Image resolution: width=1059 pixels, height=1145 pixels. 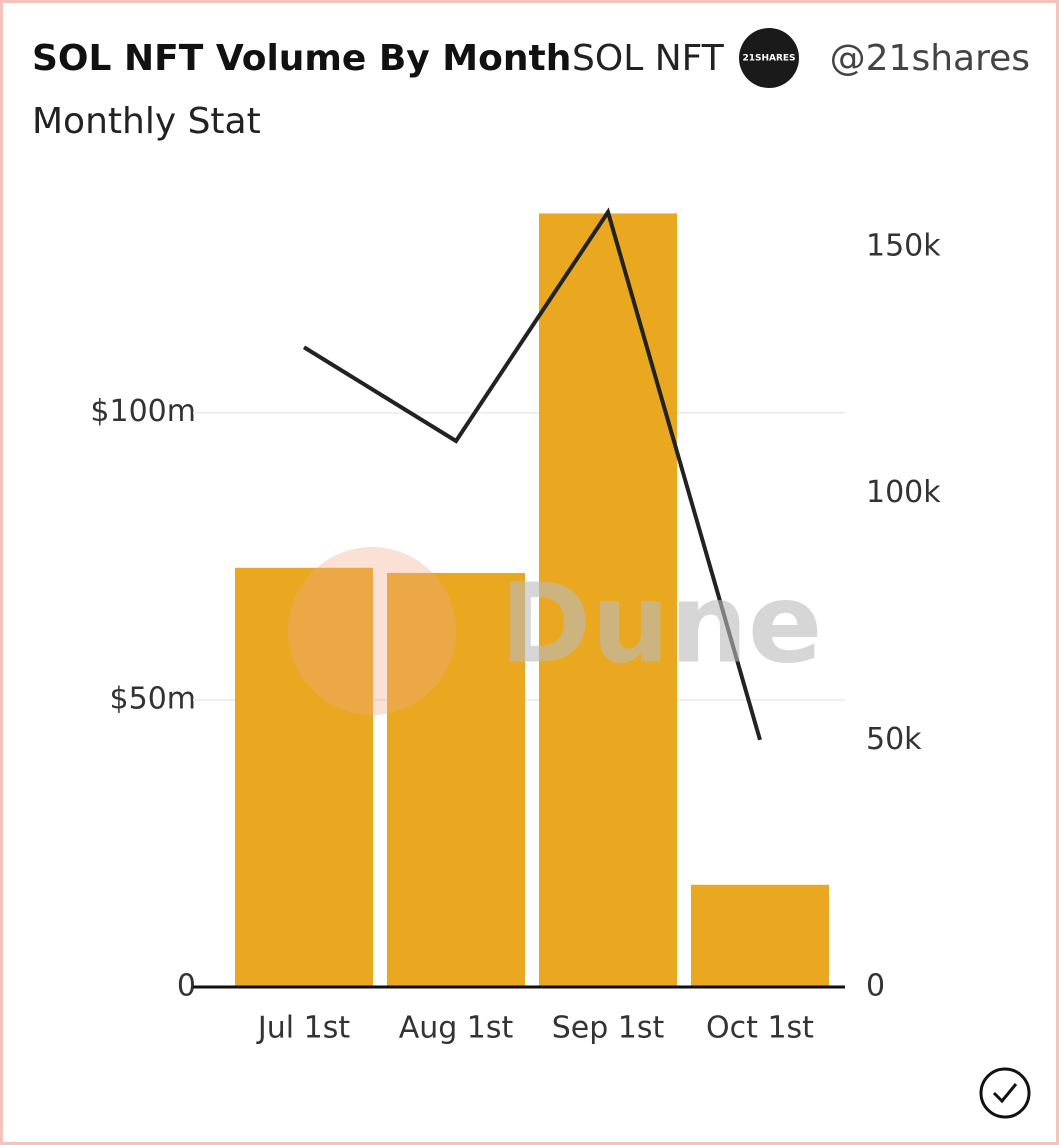 I want to click on logo-text: 21SHARES, so click(x=768, y=59).